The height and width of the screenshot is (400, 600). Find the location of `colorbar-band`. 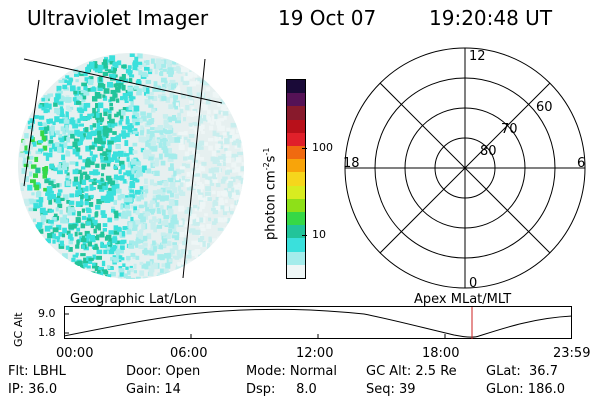

colorbar-band is located at coordinates (296, 179).